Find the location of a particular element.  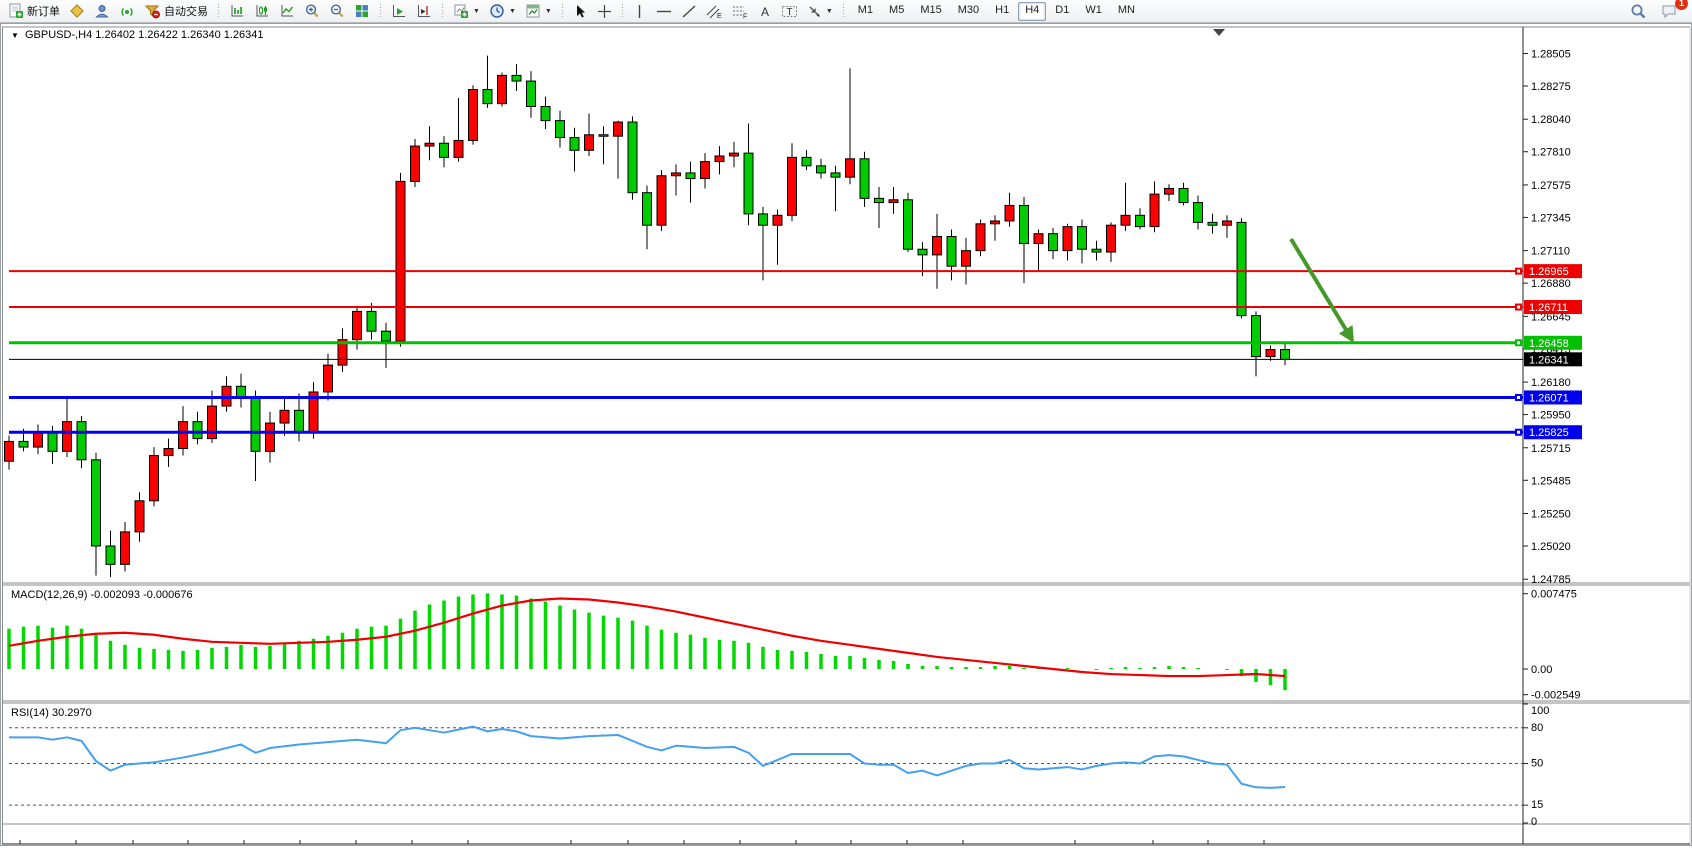

notification-badge: 1 is located at coordinates (1681, 5).